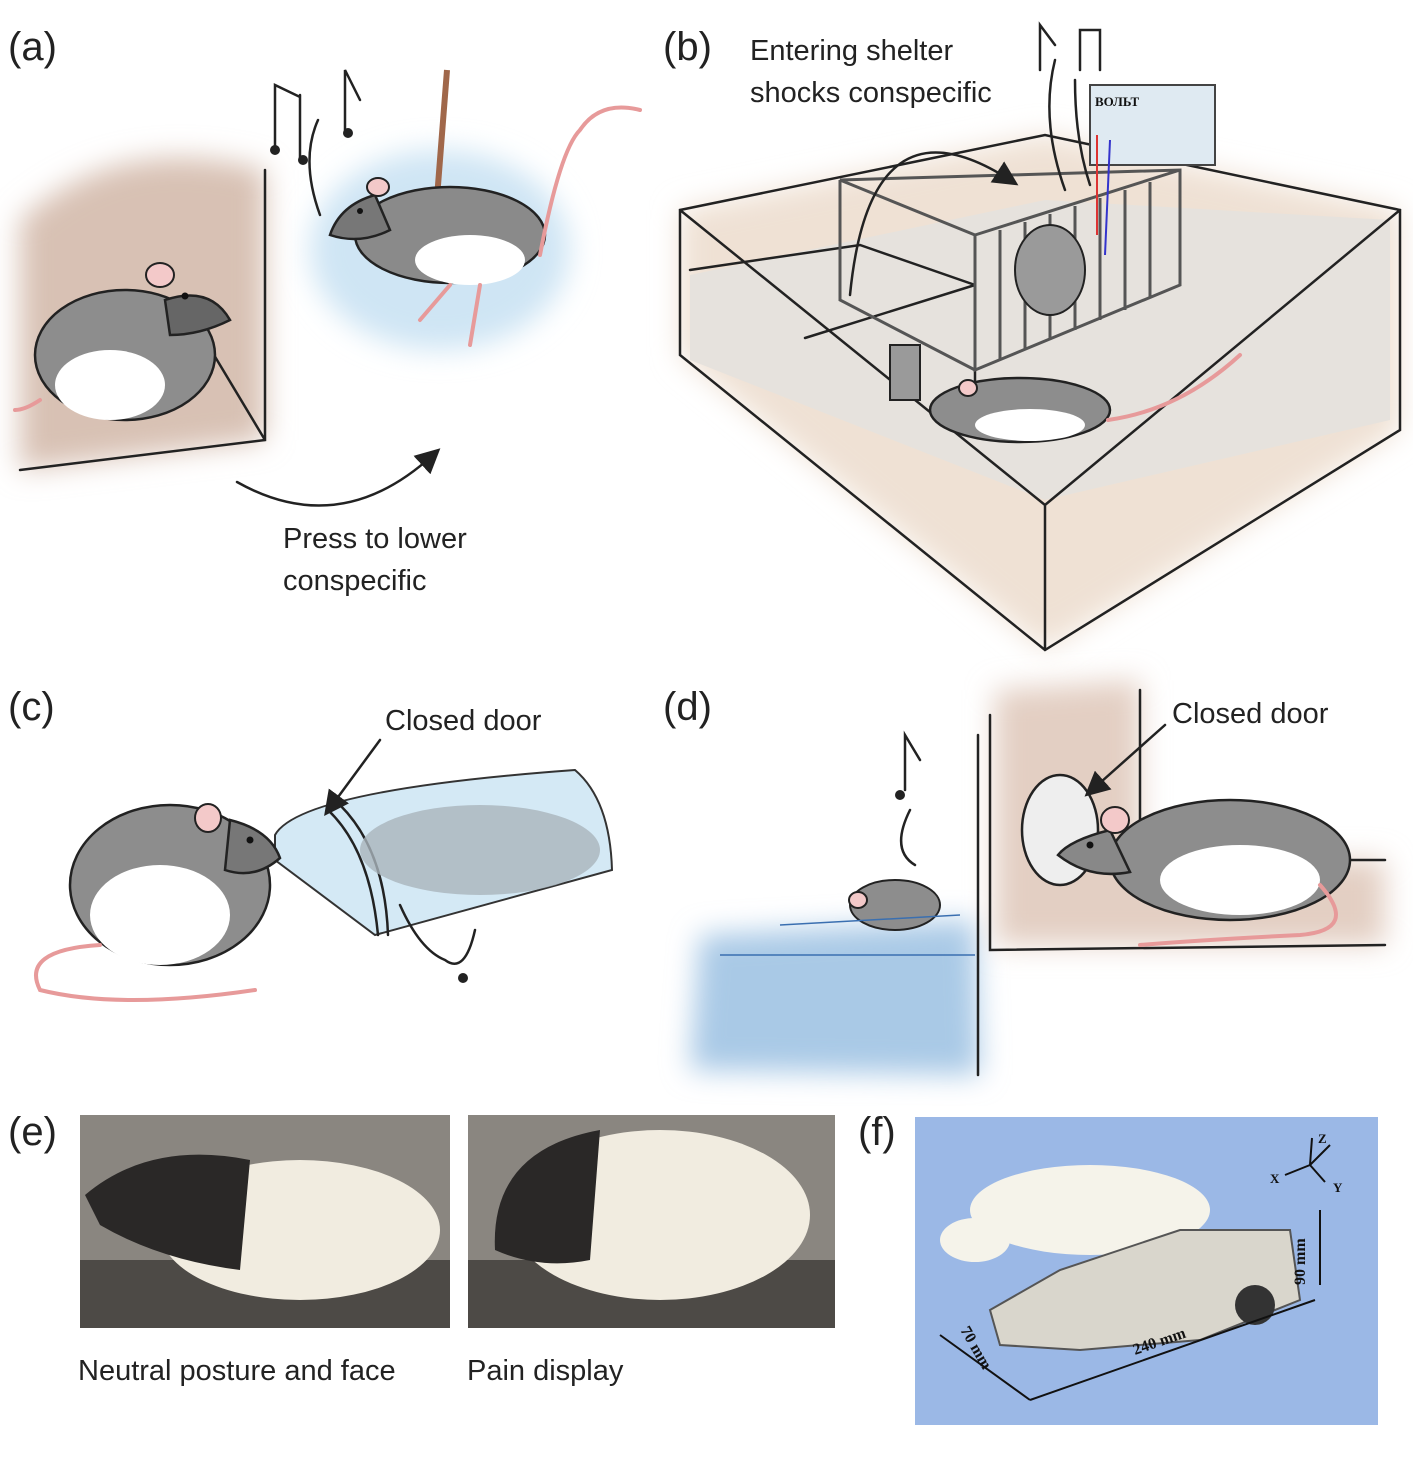 The image size is (1413, 1473). I want to click on rat-rescuer, so click(1204, 872).